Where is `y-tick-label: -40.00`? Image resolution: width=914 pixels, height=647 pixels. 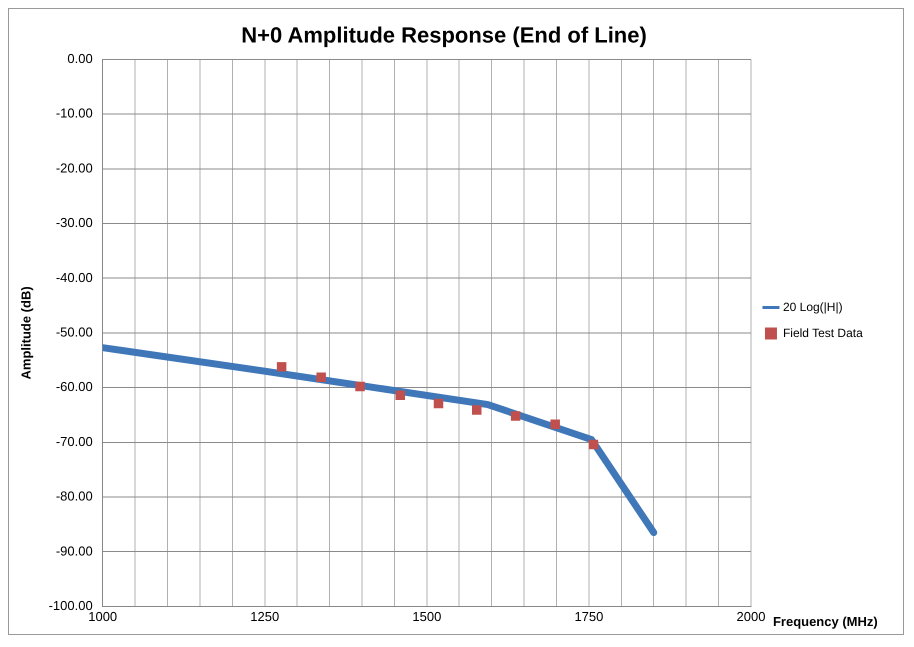 y-tick-label: -40.00 is located at coordinates (74, 277).